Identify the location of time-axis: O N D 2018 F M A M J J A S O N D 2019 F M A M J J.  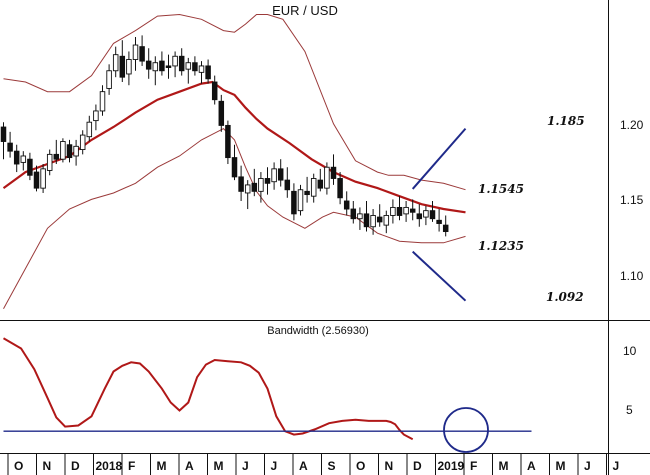
(313, 464).